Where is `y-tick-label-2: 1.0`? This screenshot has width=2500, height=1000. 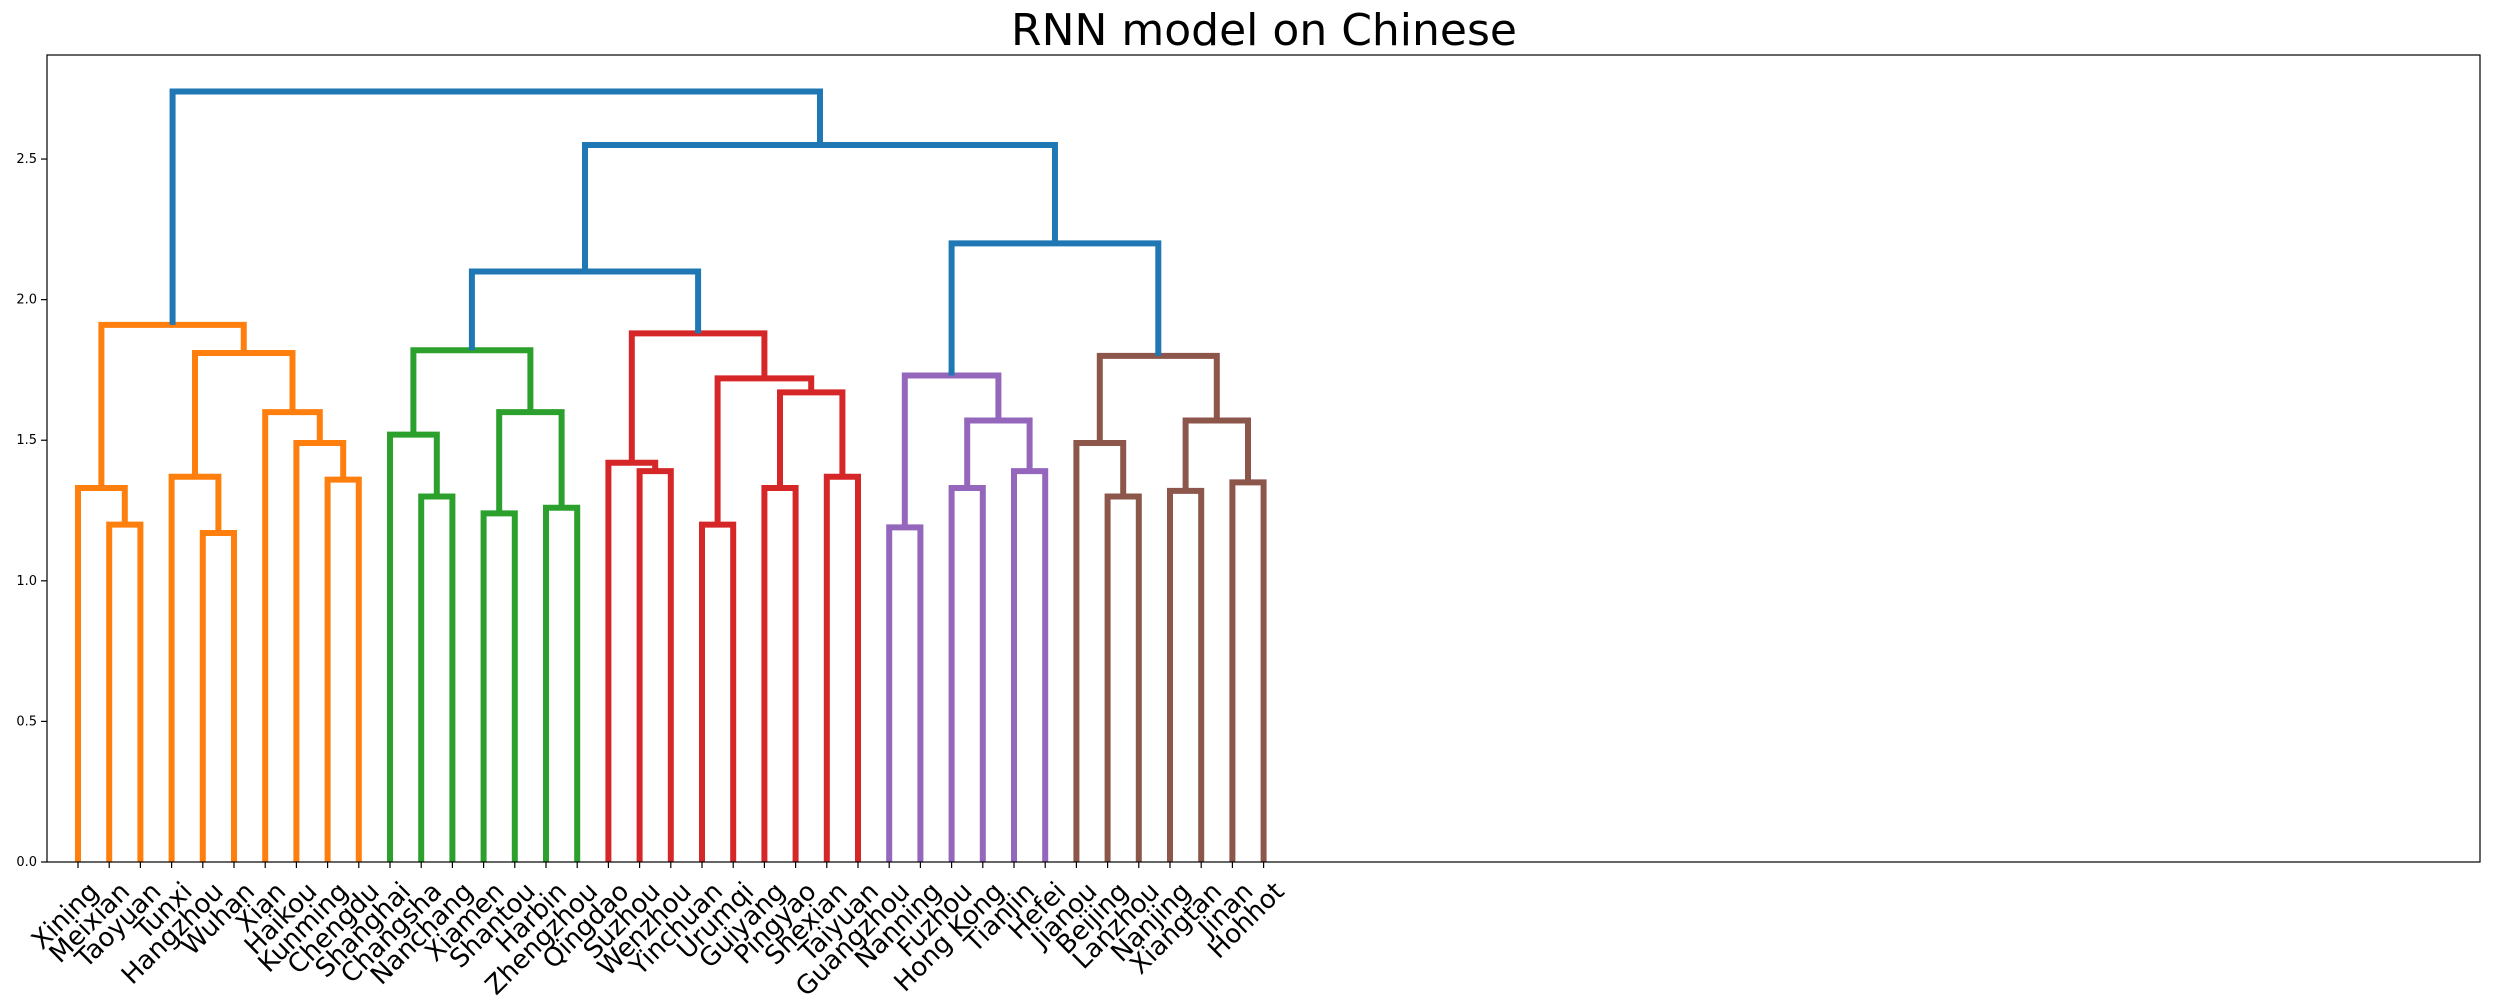
y-tick-label-2: 1.0 is located at coordinates (26, 581).